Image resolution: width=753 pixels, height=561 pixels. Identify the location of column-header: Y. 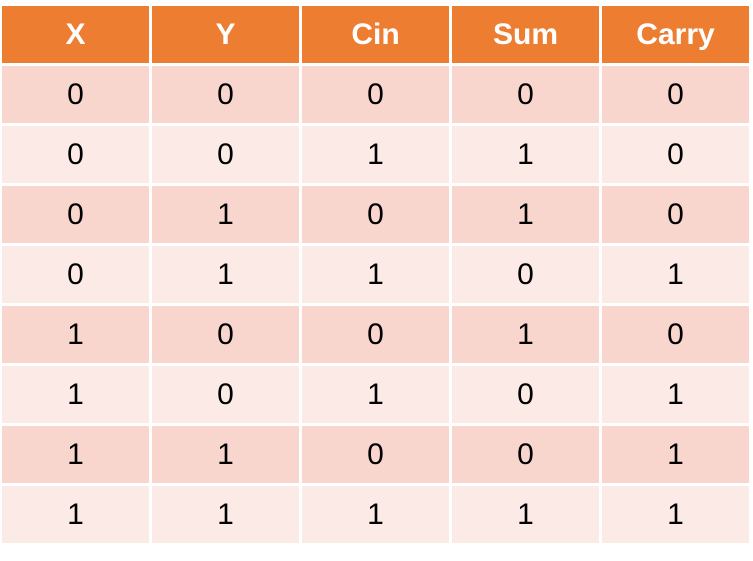
(225, 34).